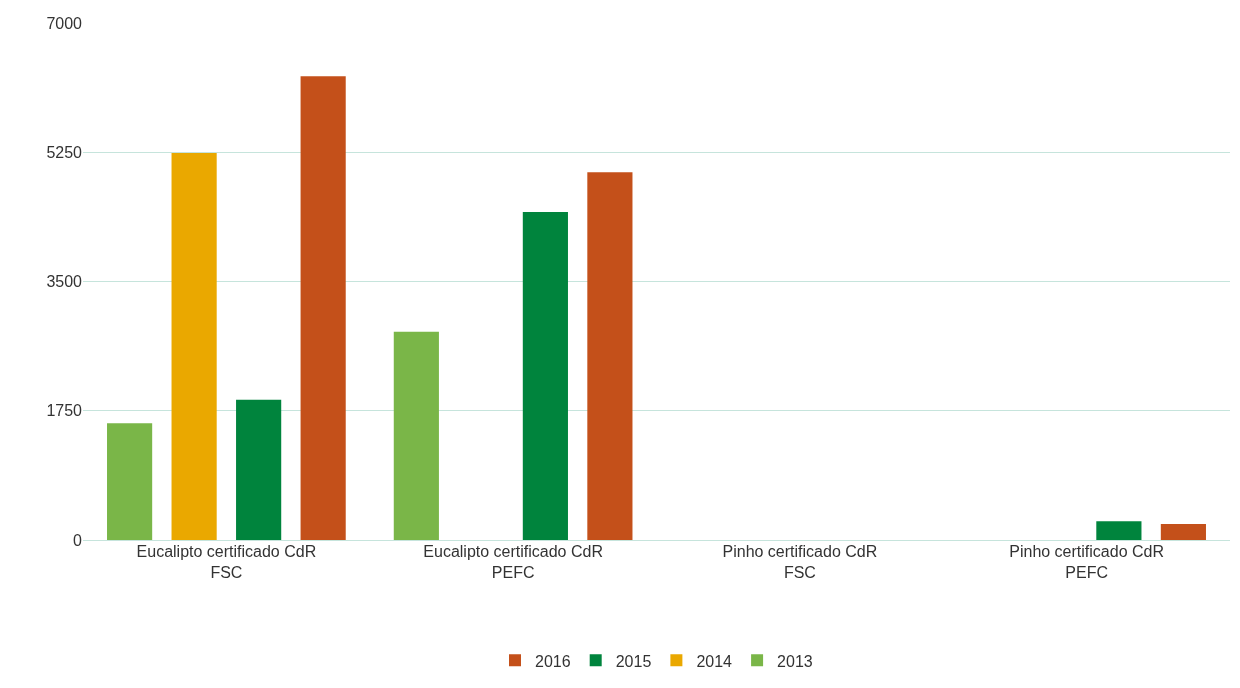 The image size is (1240, 688). Describe the element at coordinates (64, 411) in the screenshot. I see `y-tick-label: 1750` at that location.